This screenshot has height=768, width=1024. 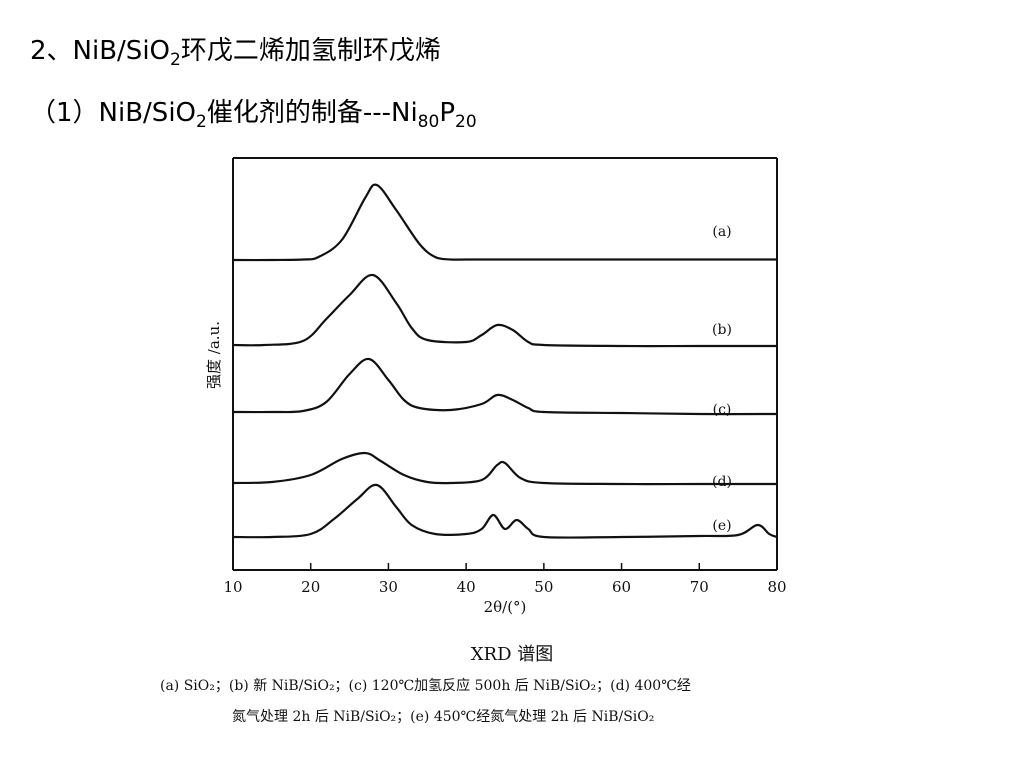 What do you see at coordinates (722, 330) in the screenshot?
I see `series-label-b: (b)` at bounding box center [722, 330].